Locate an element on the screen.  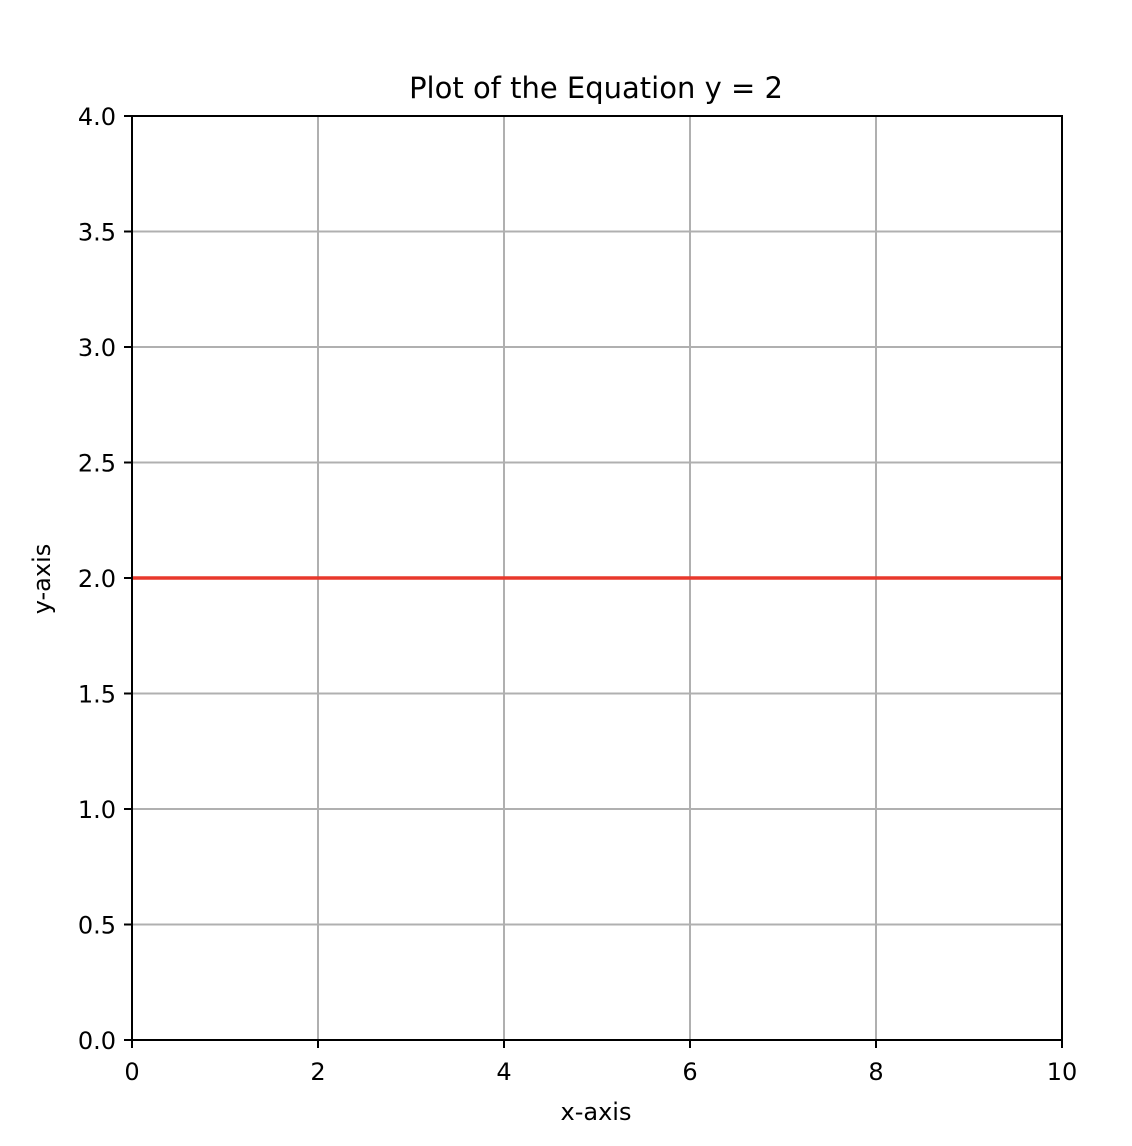
x-tick-label: 8 is located at coordinates (875, 1072).